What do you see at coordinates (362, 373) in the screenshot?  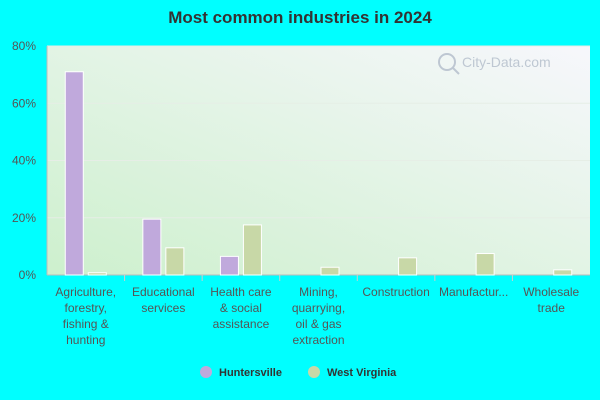 I see `legend-label: West Virginia` at bounding box center [362, 373].